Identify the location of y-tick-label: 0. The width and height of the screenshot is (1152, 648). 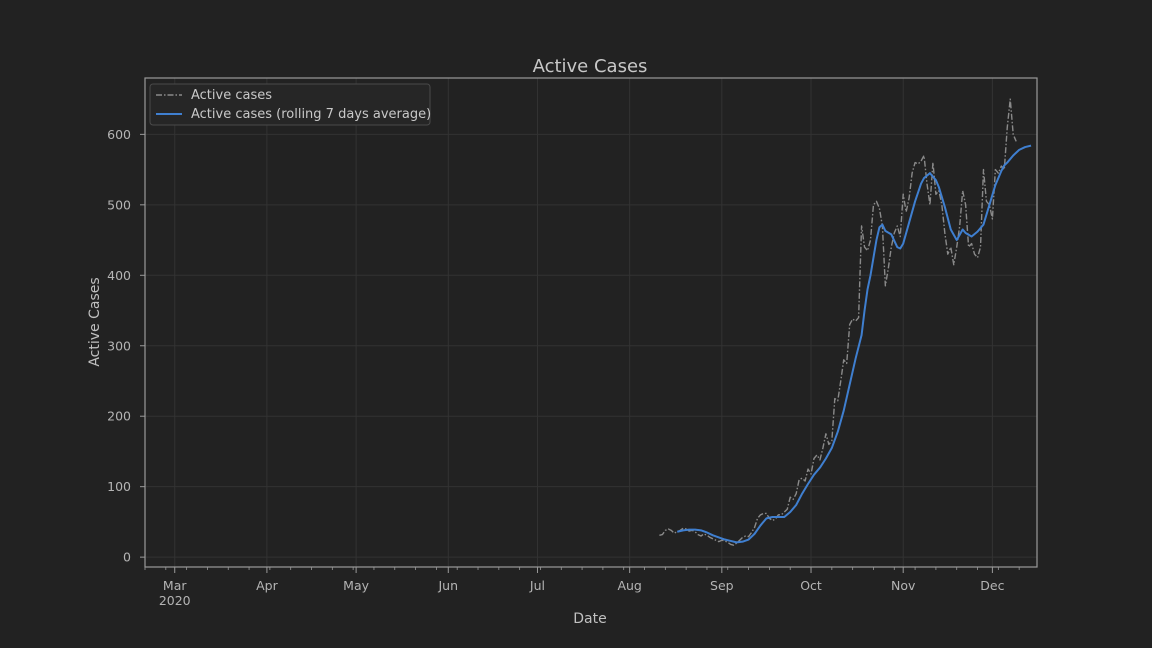
(127, 557).